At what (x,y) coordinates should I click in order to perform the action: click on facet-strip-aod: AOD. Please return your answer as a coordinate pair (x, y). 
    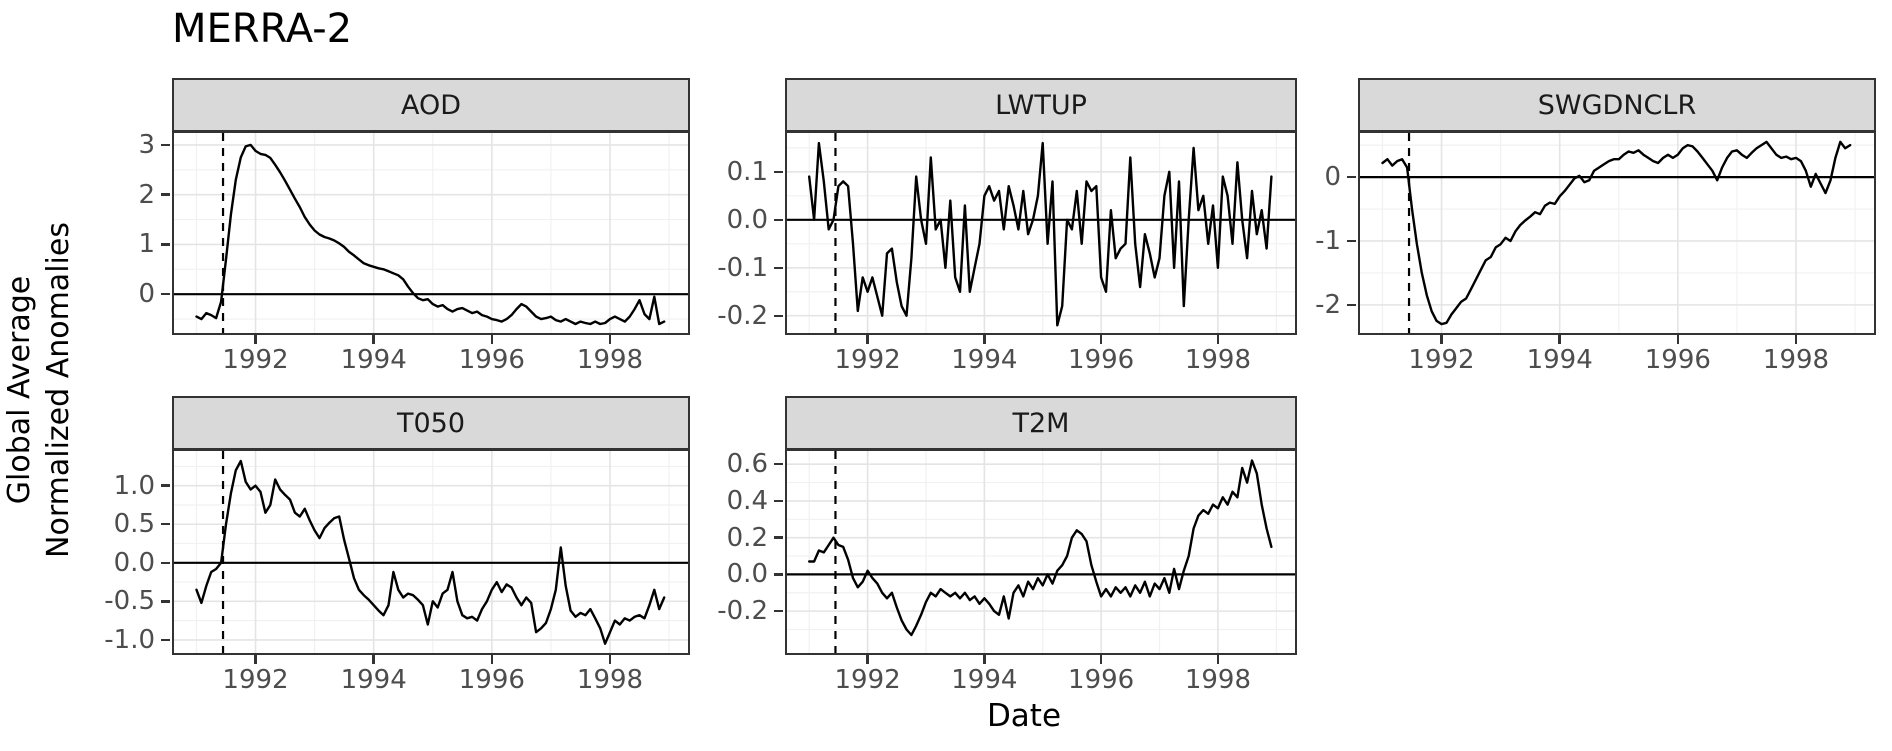
    Looking at the image, I should click on (431, 104).